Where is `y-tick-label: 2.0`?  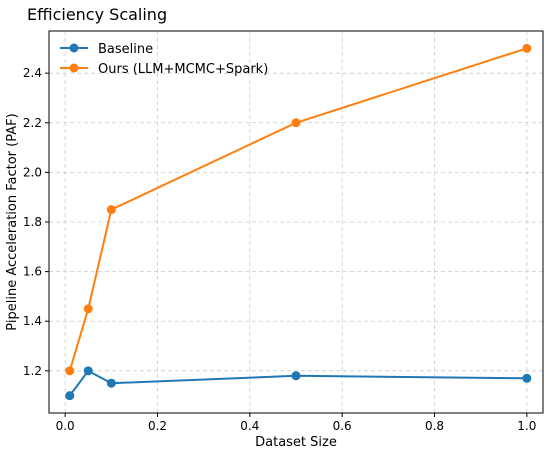
y-tick-label: 2.0 is located at coordinates (32, 172).